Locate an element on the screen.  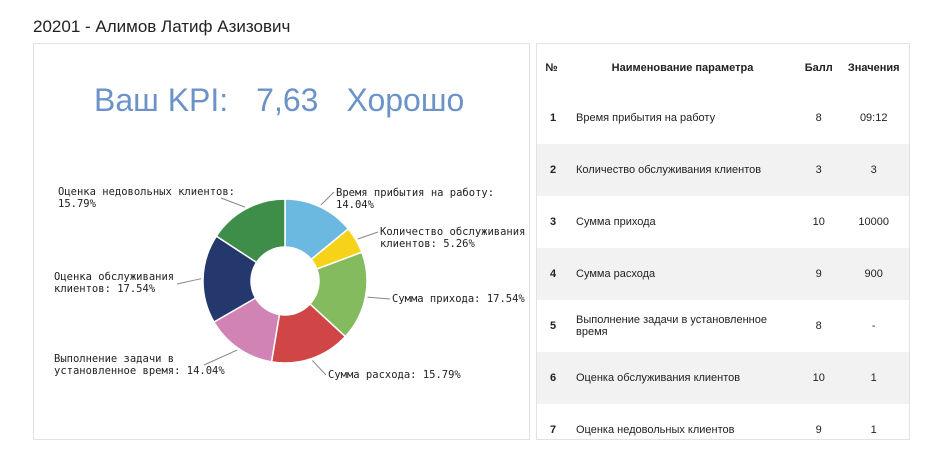
slice-label: Сумма прихода: 17.54% is located at coordinates (458, 299).